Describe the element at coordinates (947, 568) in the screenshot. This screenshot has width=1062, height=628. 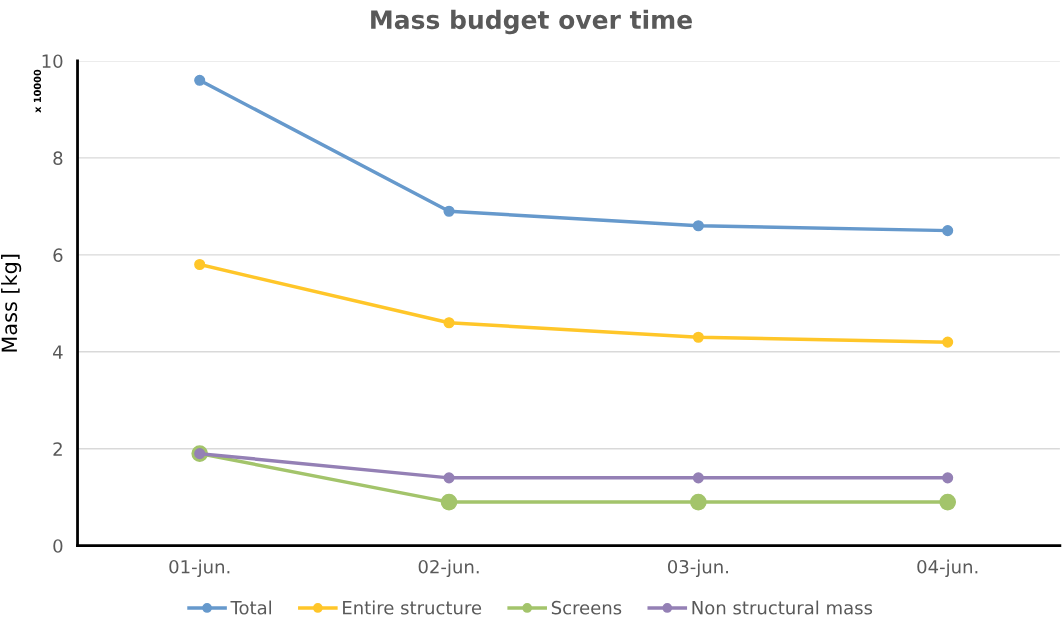
I see `x-tick-label: 04-jun.` at that location.